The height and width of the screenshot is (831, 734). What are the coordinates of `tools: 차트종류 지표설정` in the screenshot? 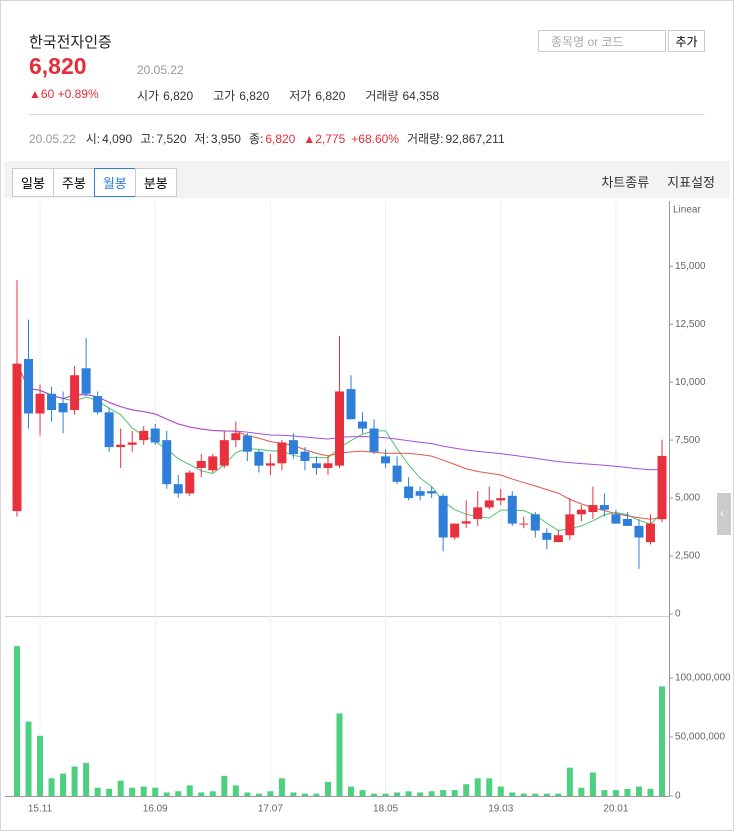 It's located at (649, 181).